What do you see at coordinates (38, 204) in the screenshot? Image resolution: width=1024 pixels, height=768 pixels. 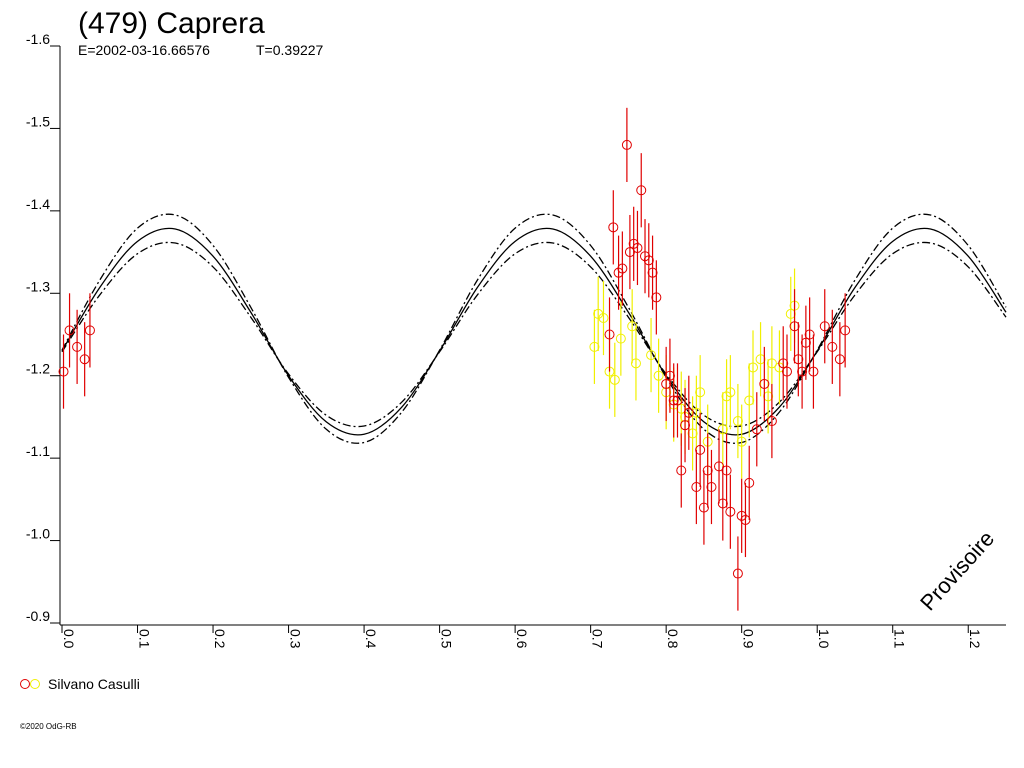 I see `y-tick-label: -1.4` at bounding box center [38, 204].